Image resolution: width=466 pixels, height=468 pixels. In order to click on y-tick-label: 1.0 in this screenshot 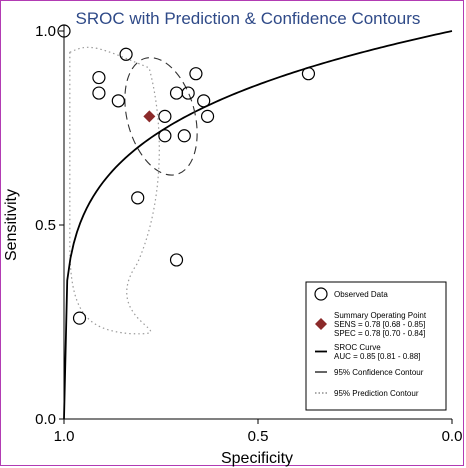, I will do `click(45, 31)`.